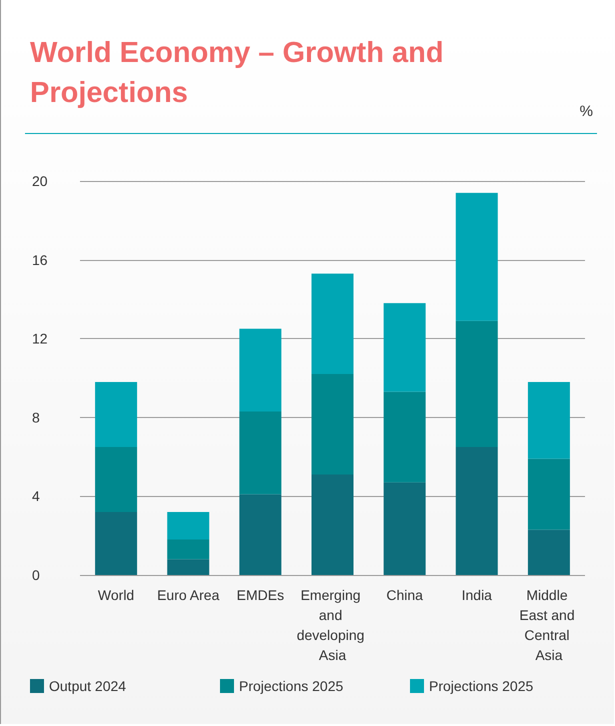 The width and height of the screenshot is (615, 726). Describe the element at coordinates (36, 417) in the screenshot. I see `y-tick-label: 8` at that location.